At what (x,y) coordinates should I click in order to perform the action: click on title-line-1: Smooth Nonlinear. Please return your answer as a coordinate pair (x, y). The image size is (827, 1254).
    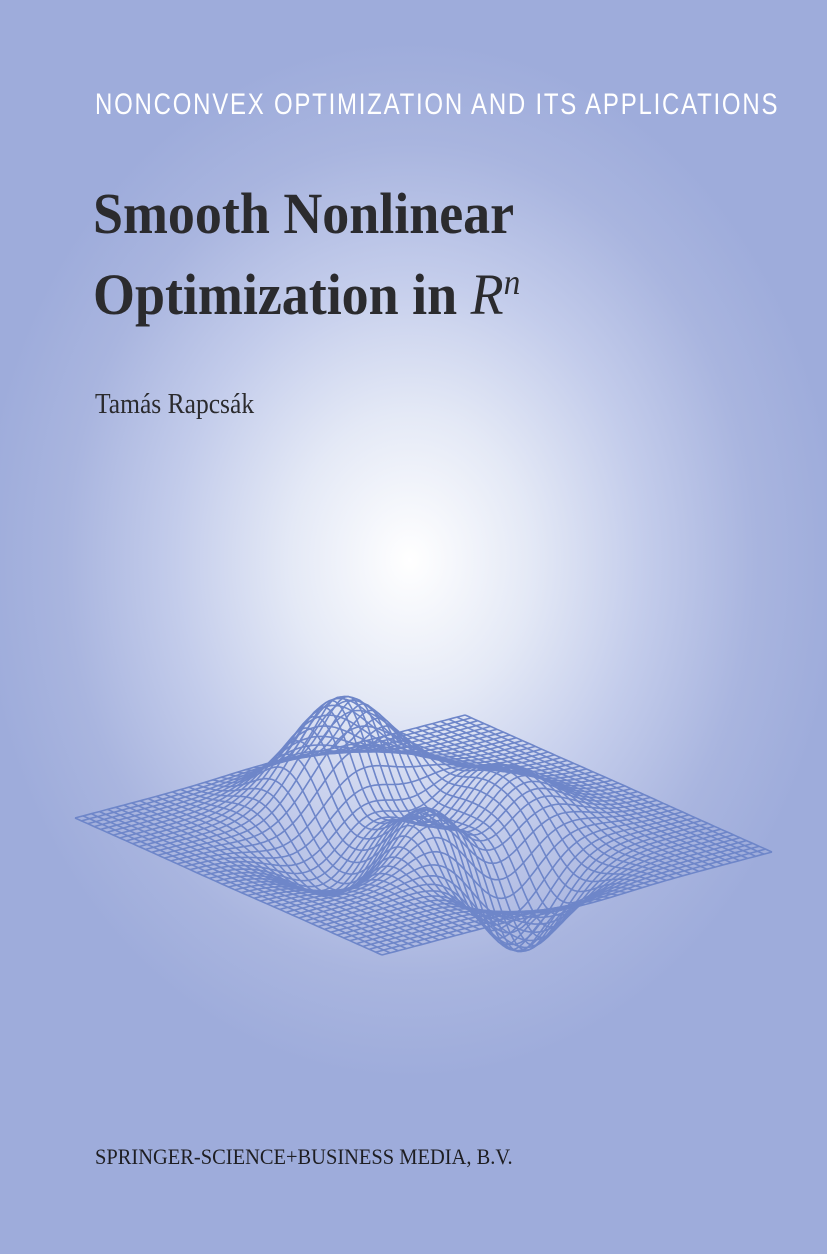
    Looking at the image, I should click on (304, 213).